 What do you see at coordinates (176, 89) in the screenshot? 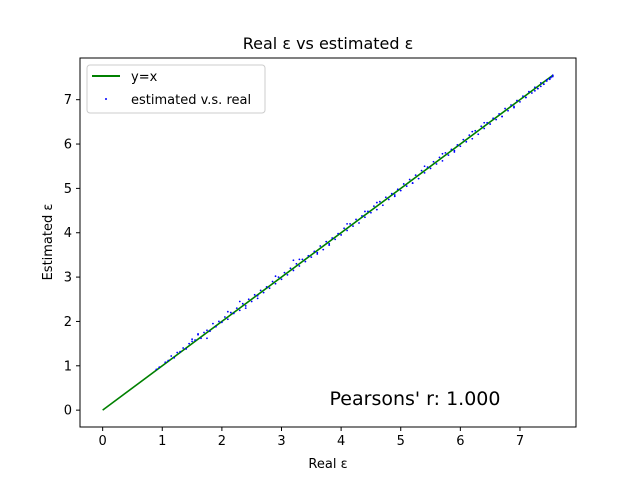
I see `legend-box` at bounding box center [176, 89].